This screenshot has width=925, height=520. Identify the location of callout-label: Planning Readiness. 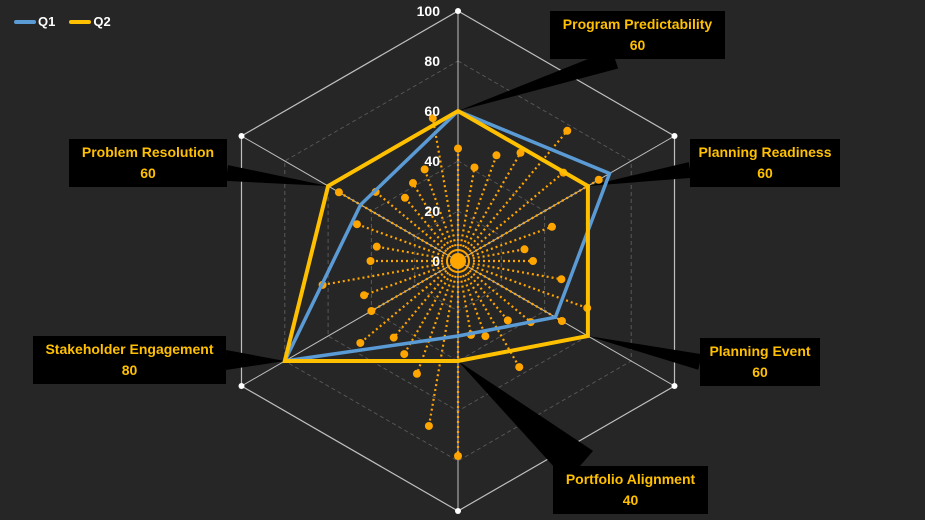
(765, 152).